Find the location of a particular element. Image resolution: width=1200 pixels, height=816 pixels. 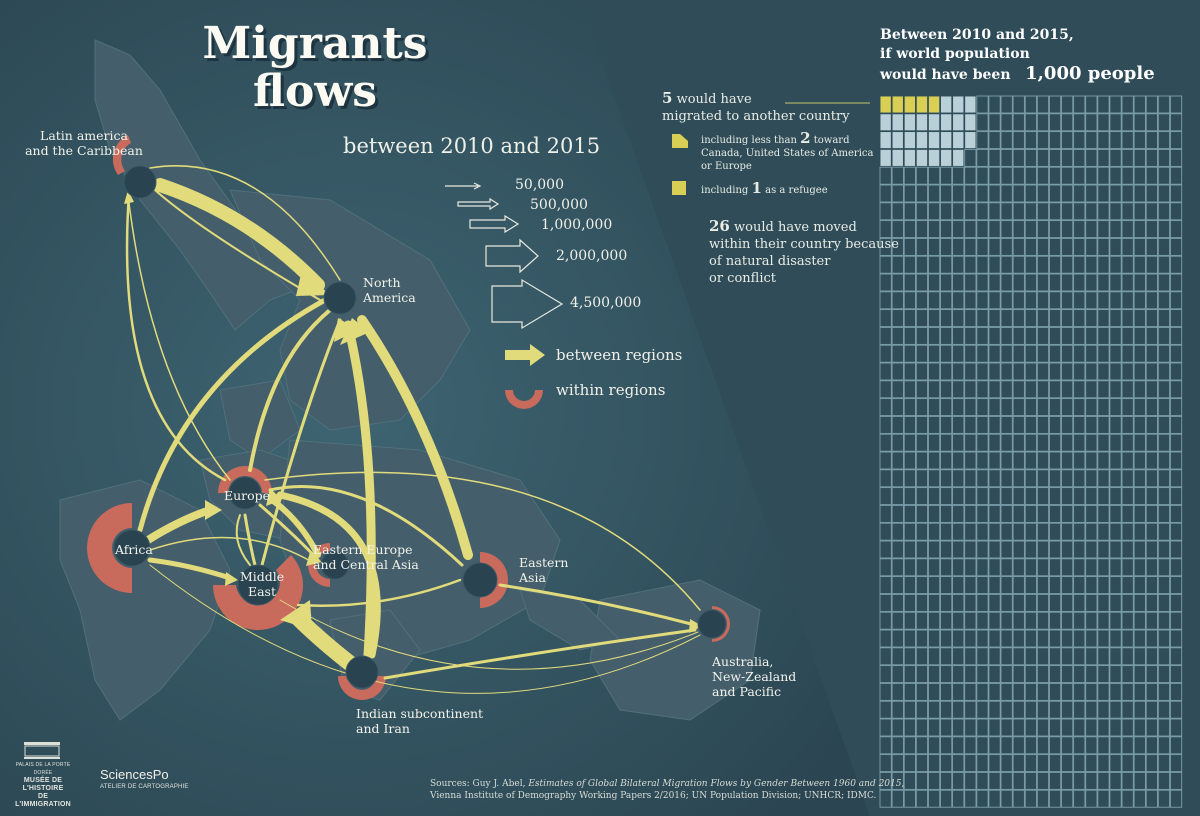

stats-head-2: if world population is located at coordinates (955, 54).